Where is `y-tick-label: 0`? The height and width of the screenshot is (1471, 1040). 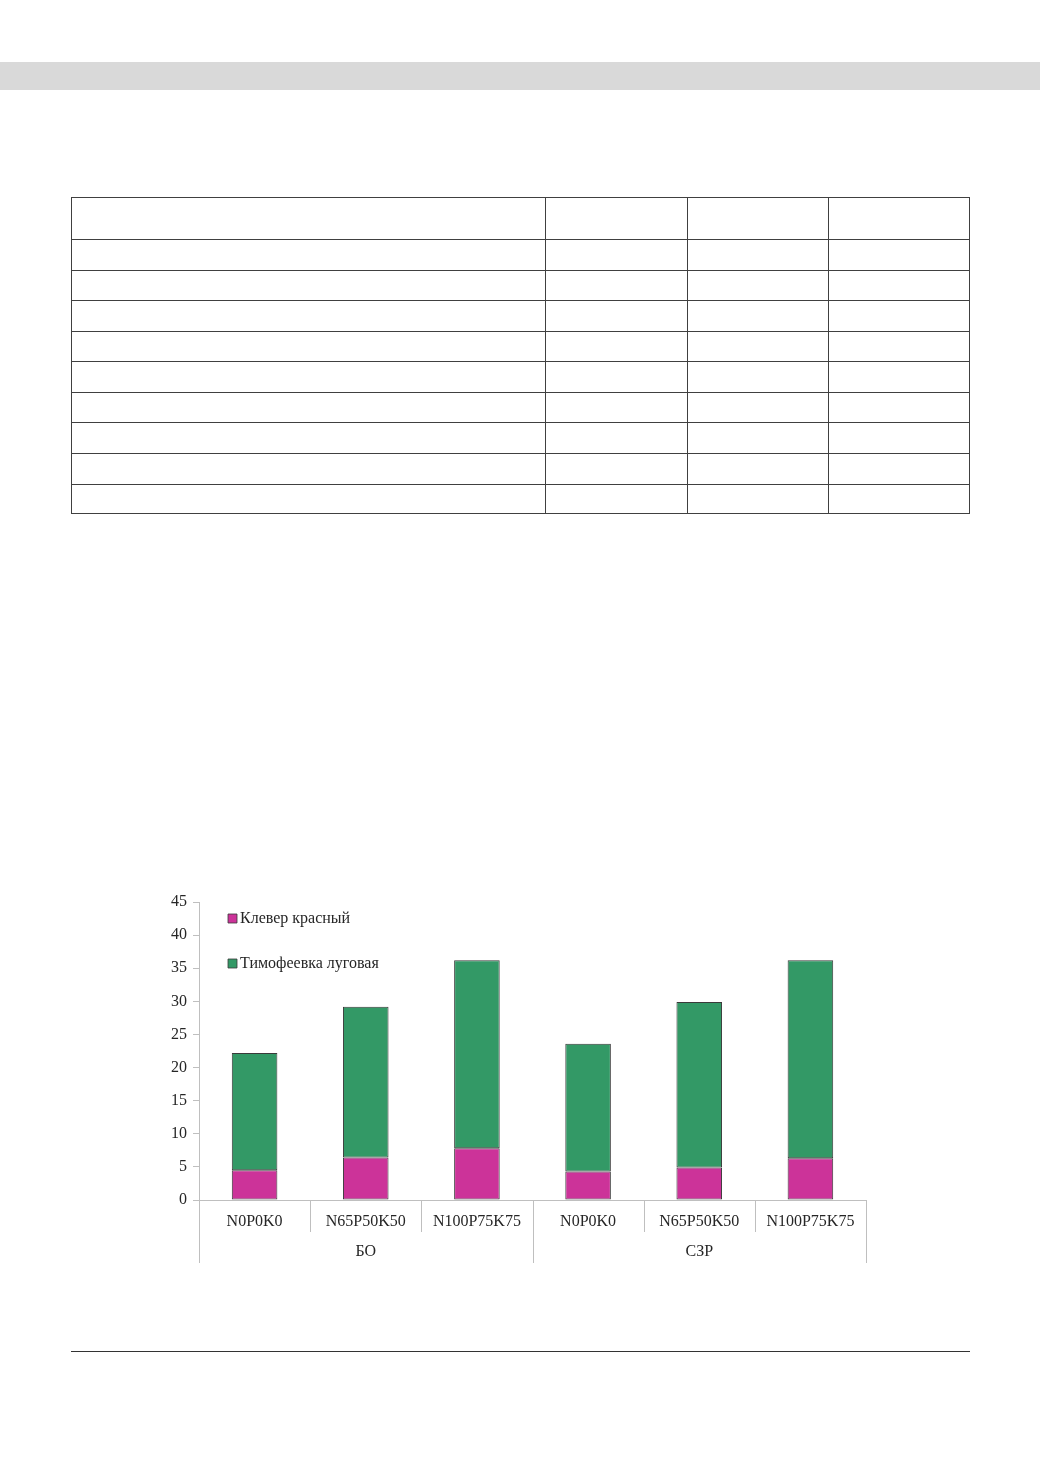 y-tick-label: 0 is located at coordinates (183, 1199).